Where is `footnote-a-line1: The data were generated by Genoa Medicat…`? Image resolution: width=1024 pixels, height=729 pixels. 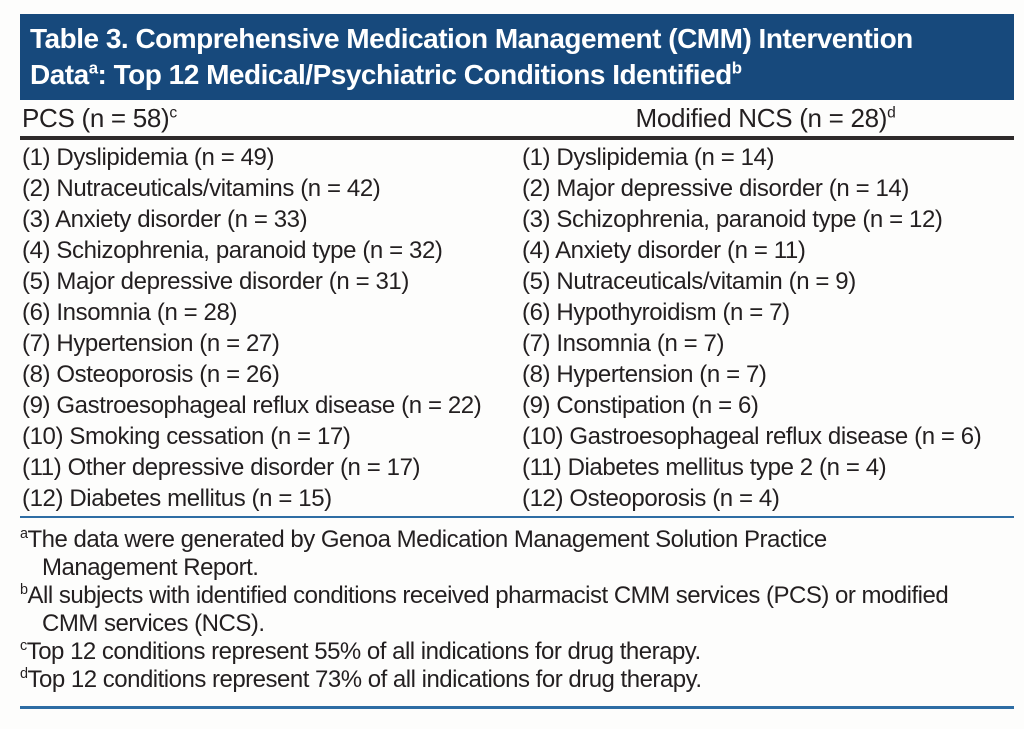 footnote-a-line1: The data were generated by Genoa Medicat… is located at coordinates (427, 539).